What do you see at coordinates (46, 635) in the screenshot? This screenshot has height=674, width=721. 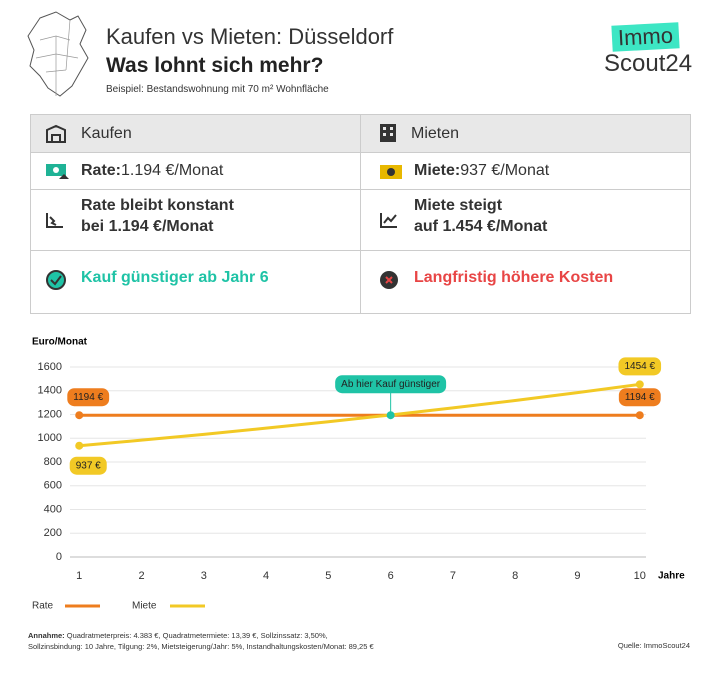 I see `assumption-label: Annahme:` at bounding box center [46, 635].